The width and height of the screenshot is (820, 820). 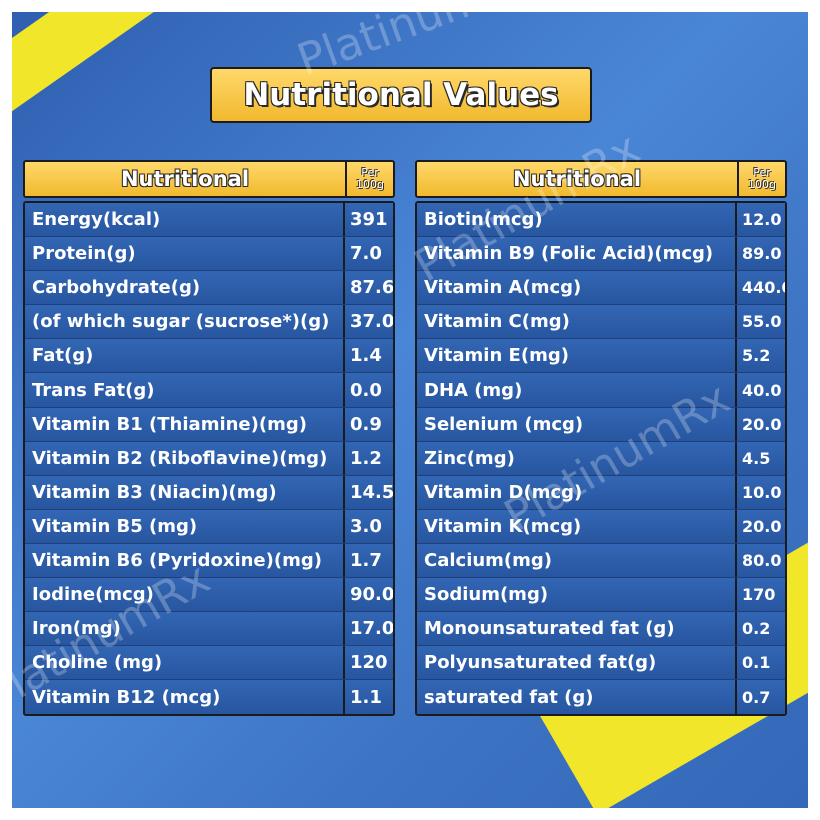 I want to click on nutrient-value: 87.6, so click(x=369, y=288).